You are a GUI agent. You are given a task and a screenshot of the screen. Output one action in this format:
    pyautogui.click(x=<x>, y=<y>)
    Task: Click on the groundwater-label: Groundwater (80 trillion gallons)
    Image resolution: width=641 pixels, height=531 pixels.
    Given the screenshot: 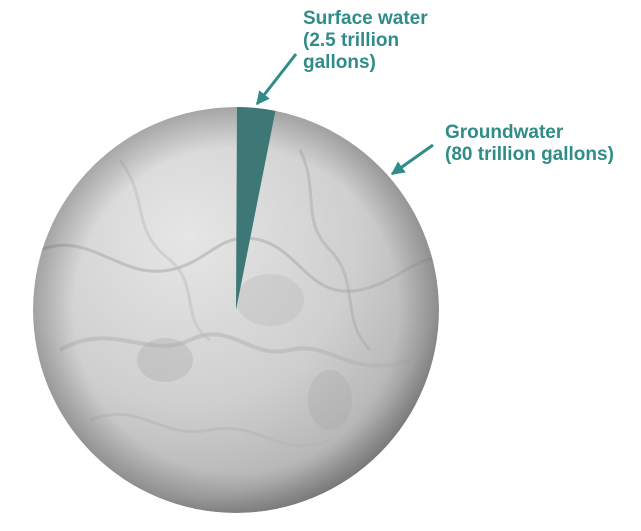 What is the action you would take?
    pyautogui.click(x=529, y=144)
    